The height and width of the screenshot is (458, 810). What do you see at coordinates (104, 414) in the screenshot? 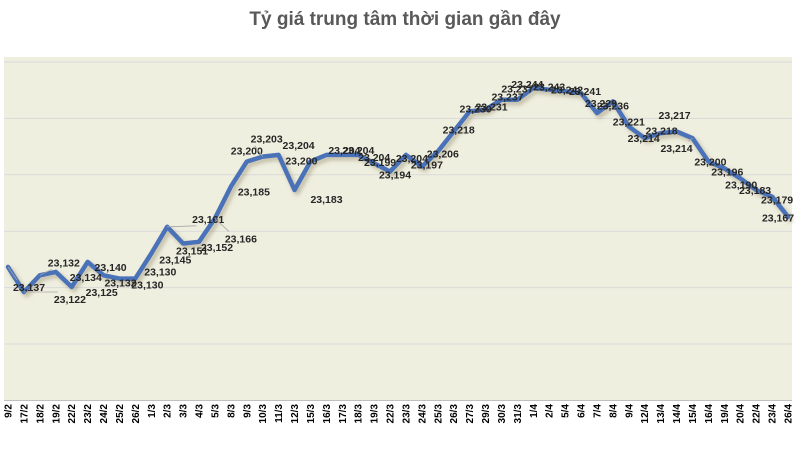
I see `x-axis-label: 24/2` at bounding box center [104, 414].